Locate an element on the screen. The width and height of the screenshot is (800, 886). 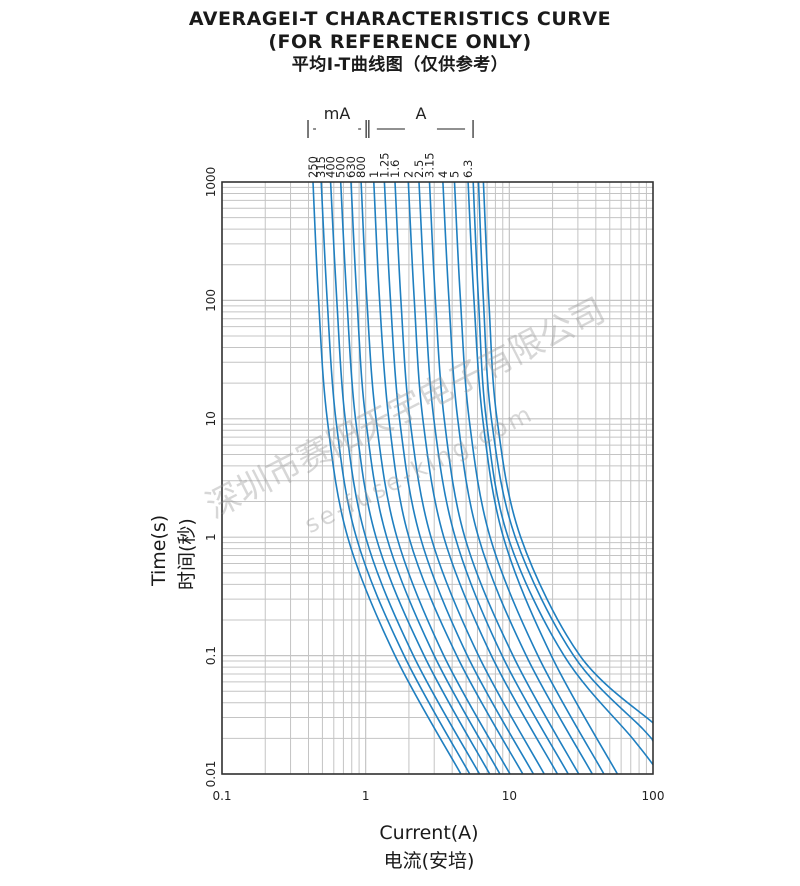
x-tick-label: 100 is located at coordinates (653, 796).